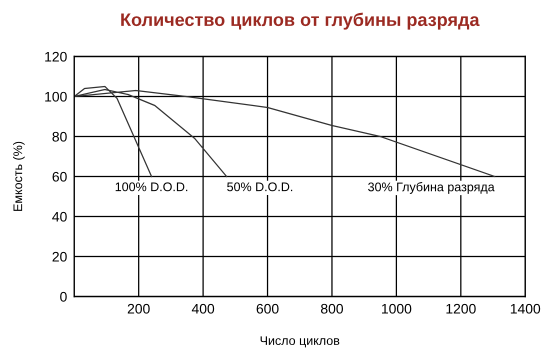  What do you see at coordinates (56, 97) in the screenshot?
I see `y-tick-label: 100` at bounding box center [56, 97].